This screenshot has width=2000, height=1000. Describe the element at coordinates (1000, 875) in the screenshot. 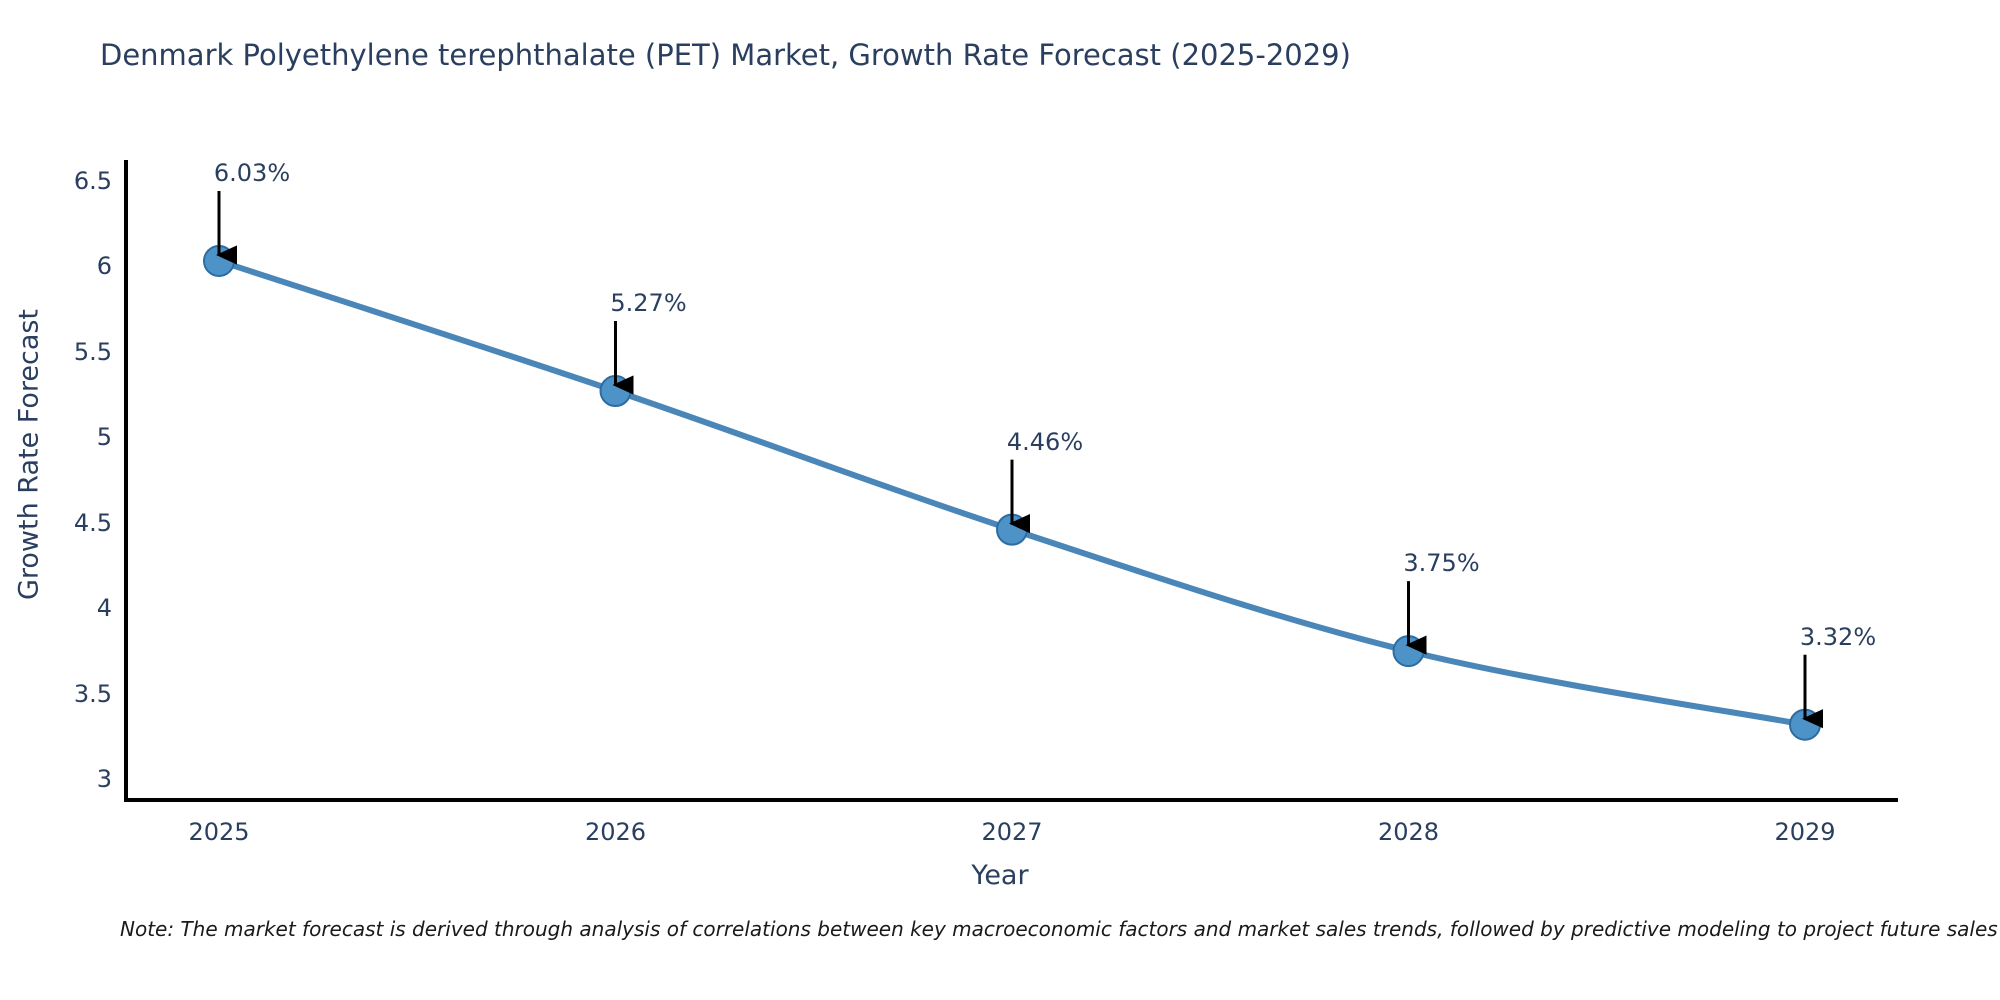

I see `x-axis-title: Year` at that location.